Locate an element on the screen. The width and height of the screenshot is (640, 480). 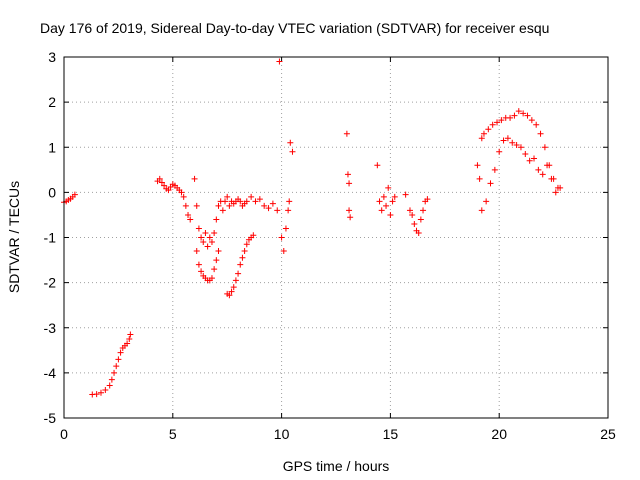
y-tick-label: -2 is located at coordinates (50, 283).